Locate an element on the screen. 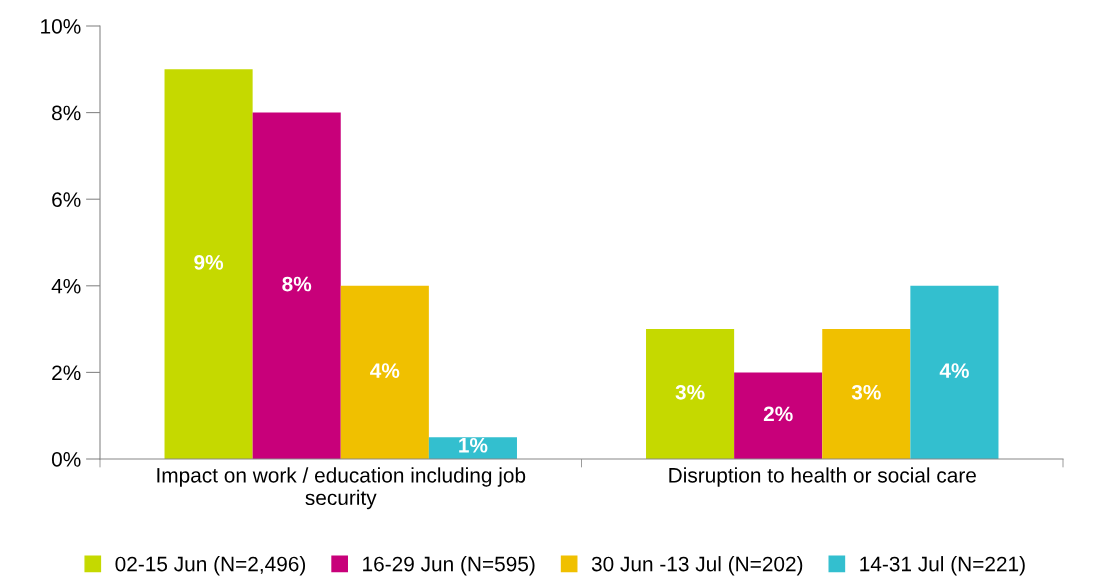 This screenshot has height=588, width=1098. x-tick-label: Disruption to health or social care is located at coordinates (822, 477).